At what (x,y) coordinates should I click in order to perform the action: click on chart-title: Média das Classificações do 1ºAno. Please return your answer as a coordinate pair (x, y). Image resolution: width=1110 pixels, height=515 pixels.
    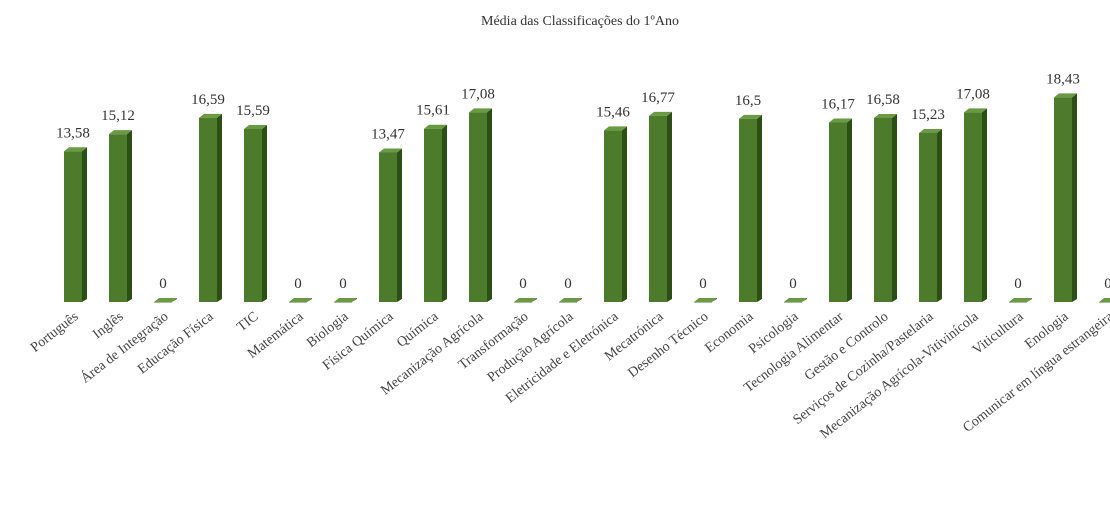
    Looking at the image, I should click on (580, 21).